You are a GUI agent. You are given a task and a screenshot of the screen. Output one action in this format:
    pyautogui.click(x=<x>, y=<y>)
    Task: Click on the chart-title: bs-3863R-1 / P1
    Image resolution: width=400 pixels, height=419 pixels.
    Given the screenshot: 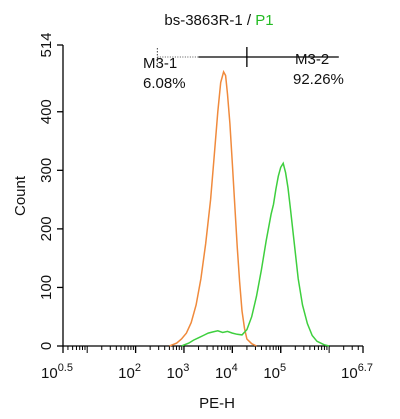 What is the action you would take?
    pyautogui.click(x=218, y=20)
    